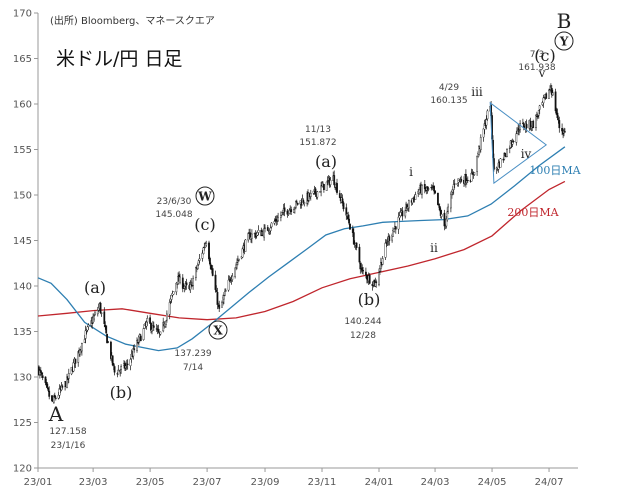 Image resolution: width=618 pixels, height=501 pixels. What do you see at coordinates (173, 215) in the screenshot?
I see `annotation-value: 145.048` at bounding box center [173, 215].